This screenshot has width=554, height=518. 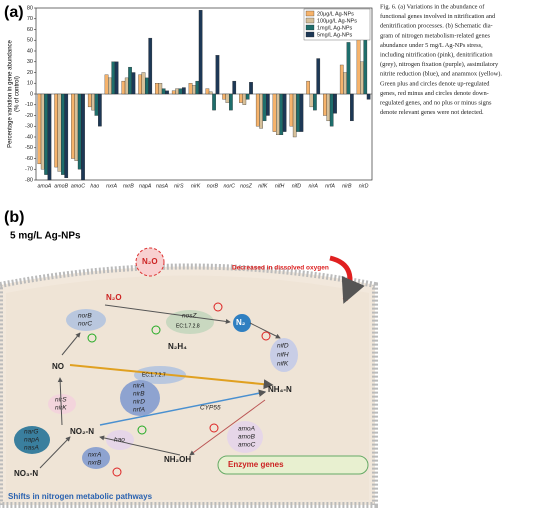 I want to click on caption-line: abundance under 5 mg/L Ag-NPs stress,, so click(x=431, y=45).